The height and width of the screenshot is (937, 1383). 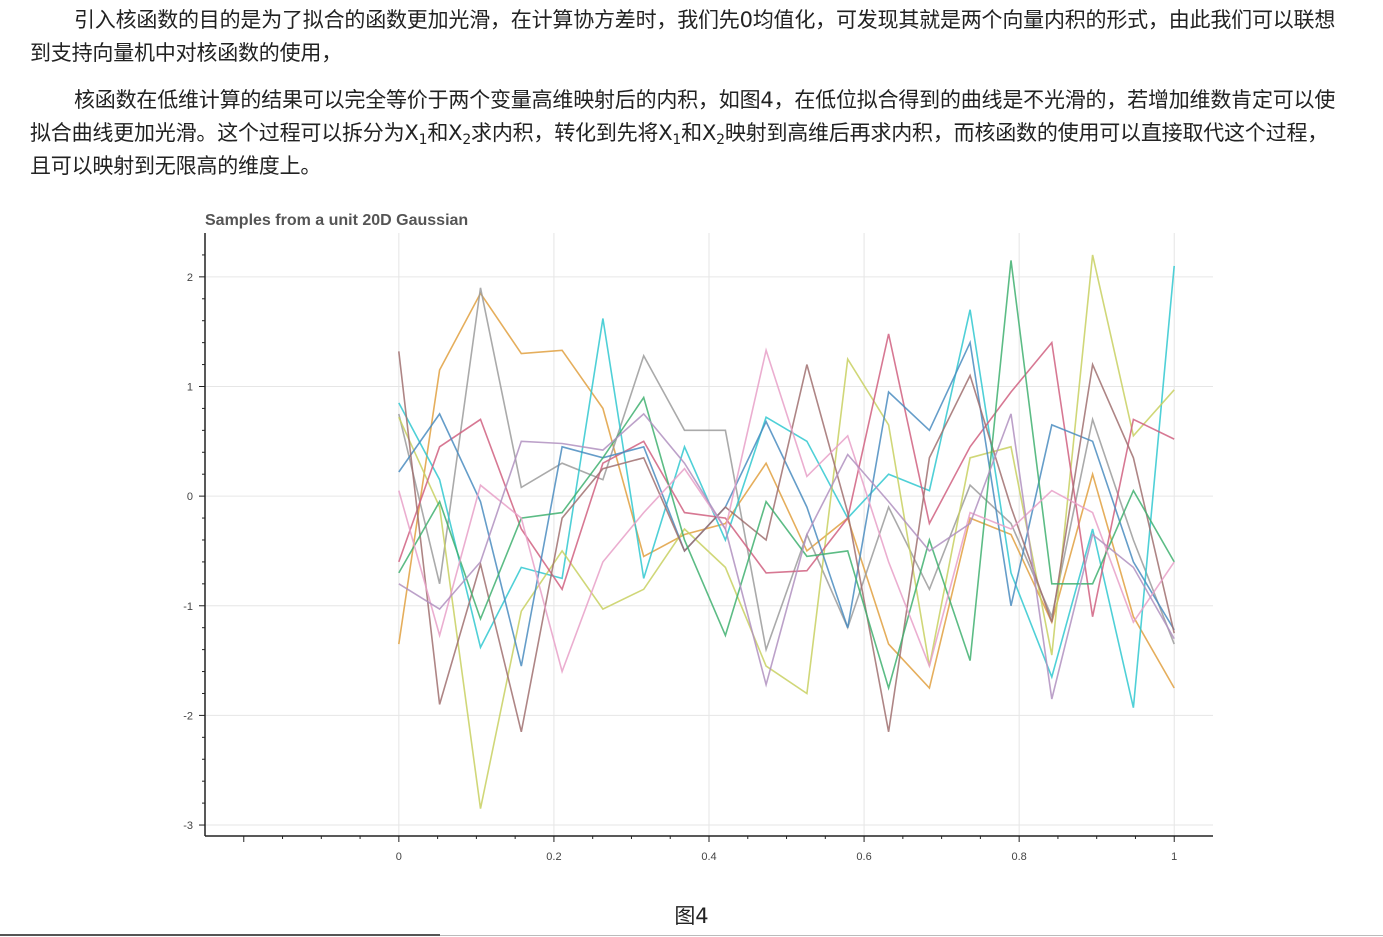 I want to click on y-tick-label: -1, so click(x=188, y=607).